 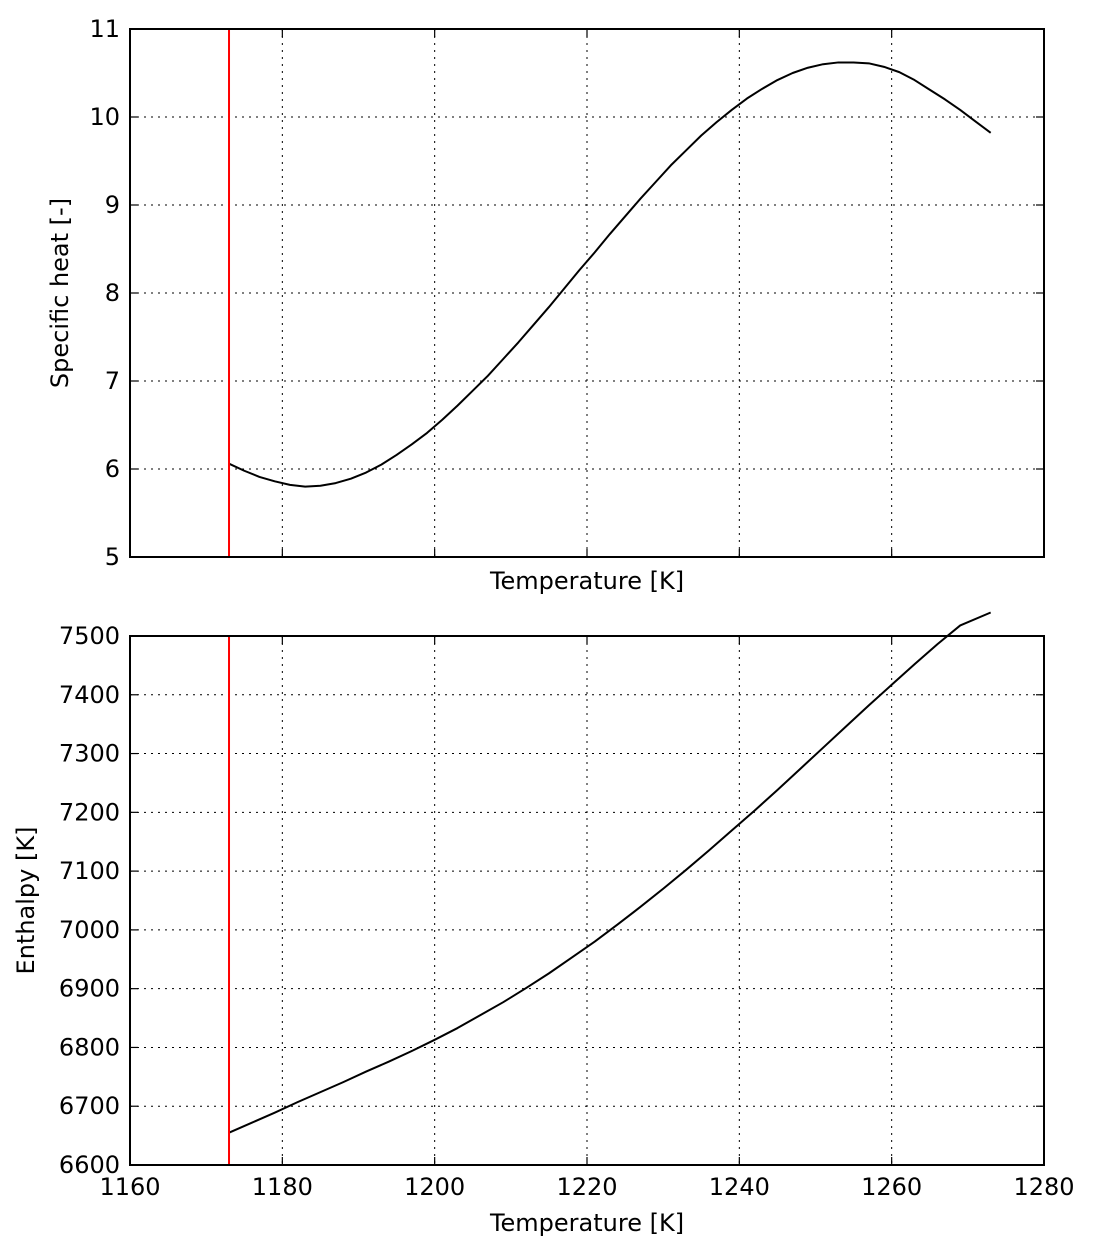 What do you see at coordinates (89, 812) in the screenshot?
I see `y-tick-label: 7200` at bounding box center [89, 812].